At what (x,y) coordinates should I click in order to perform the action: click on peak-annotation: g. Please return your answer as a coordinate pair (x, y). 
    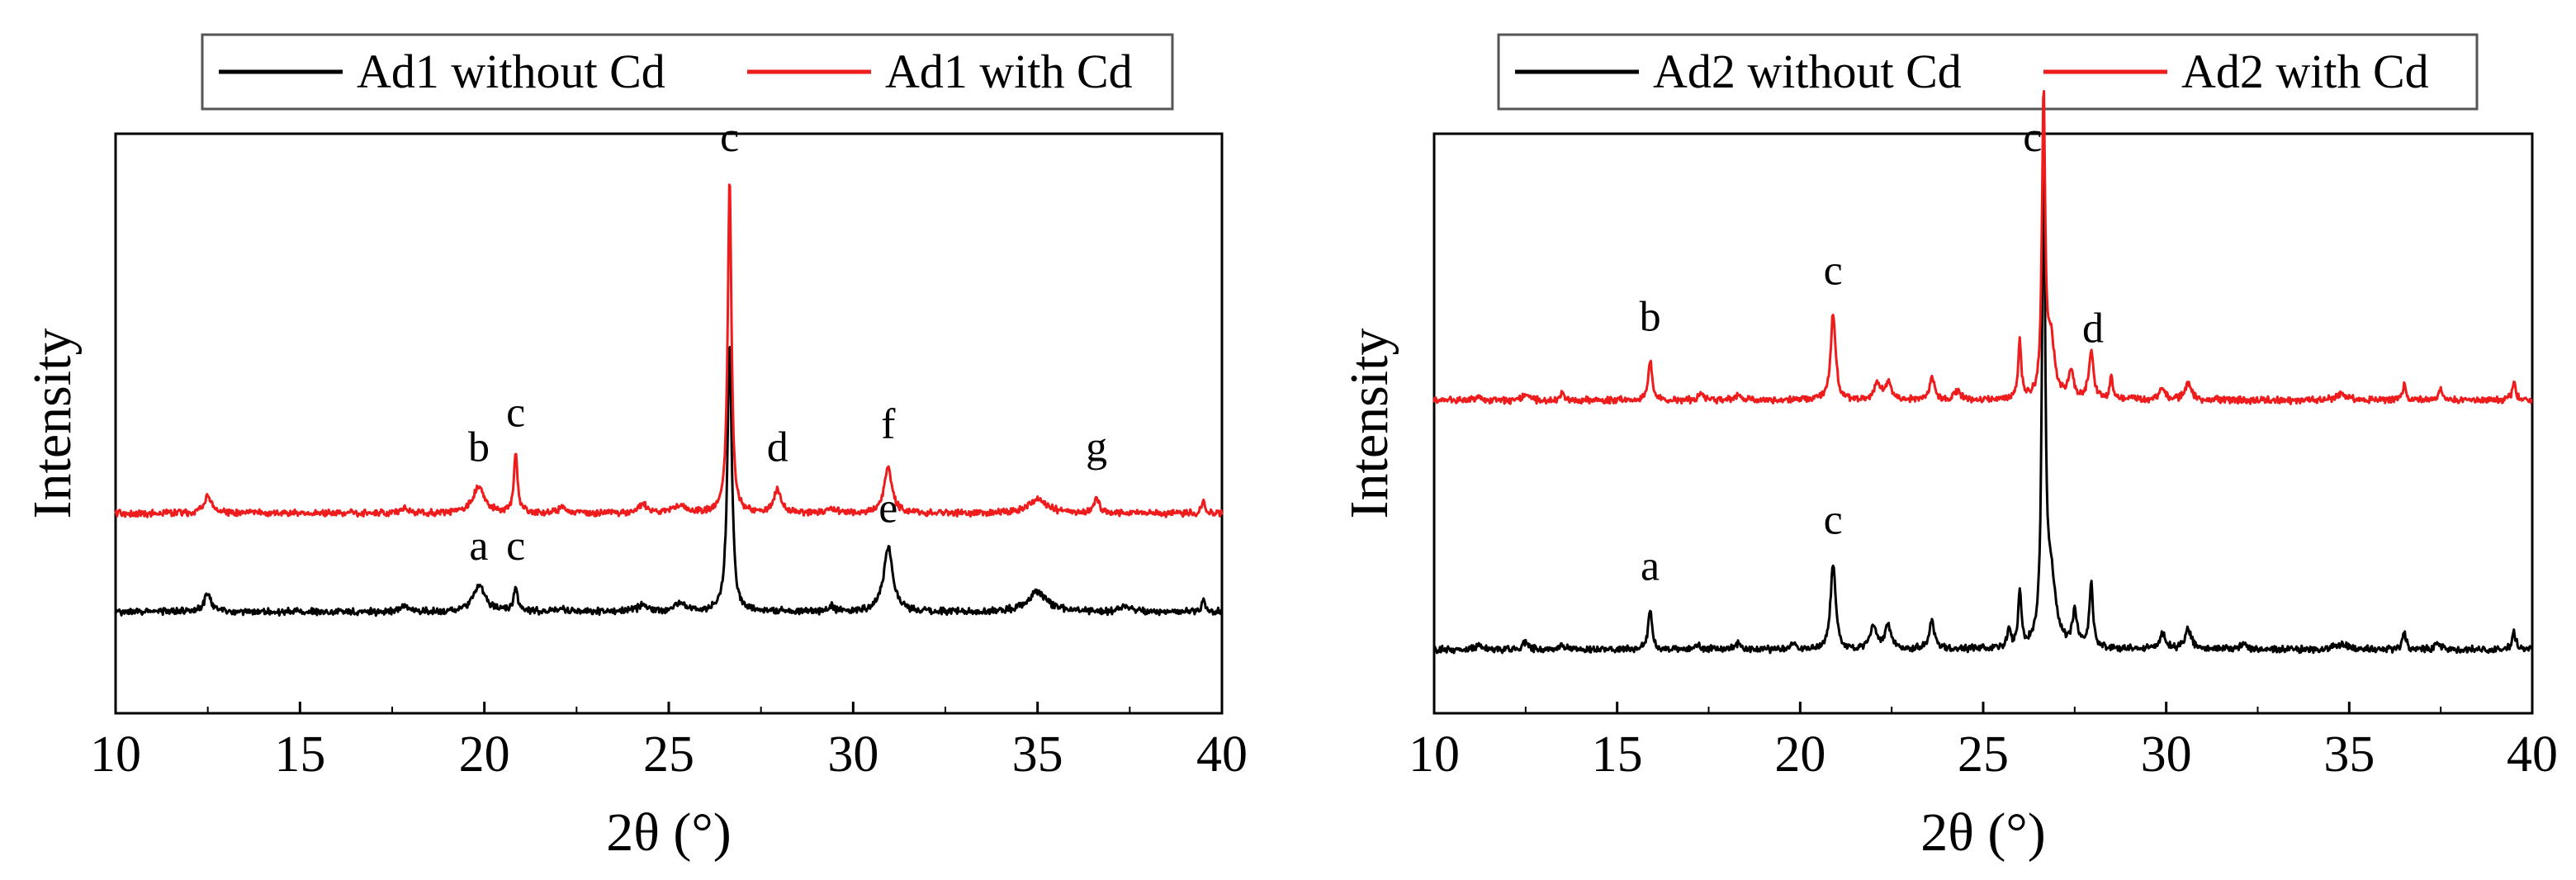
    Looking at the image, I should click on (1096, 447).